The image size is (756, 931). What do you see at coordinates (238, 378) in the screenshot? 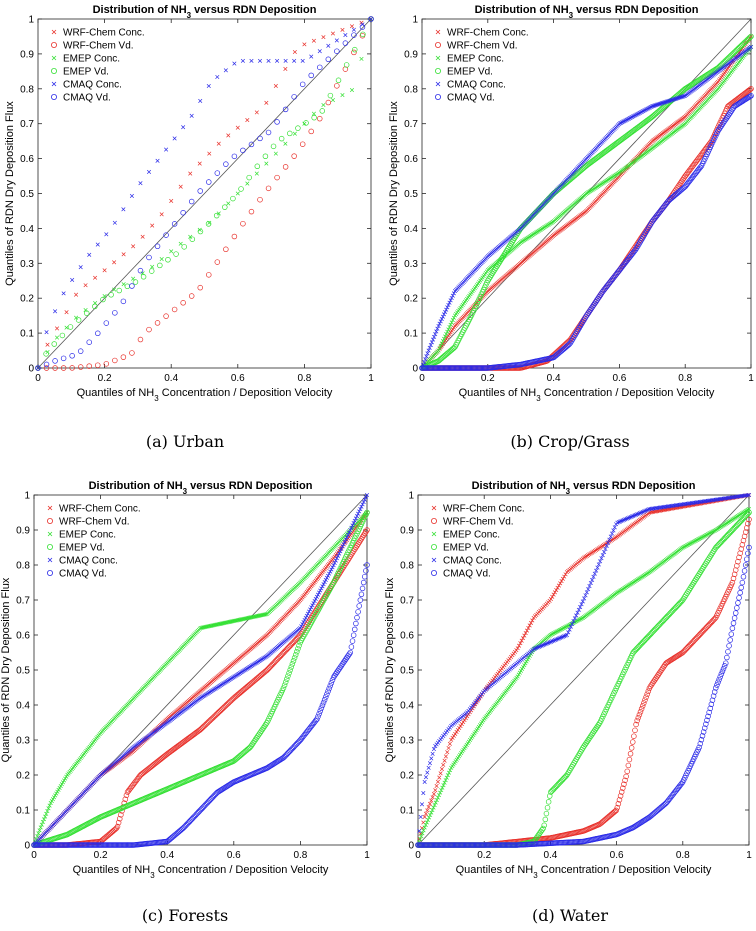
I see `x-tick-label: 0.6` at bounding box center [238, 378].